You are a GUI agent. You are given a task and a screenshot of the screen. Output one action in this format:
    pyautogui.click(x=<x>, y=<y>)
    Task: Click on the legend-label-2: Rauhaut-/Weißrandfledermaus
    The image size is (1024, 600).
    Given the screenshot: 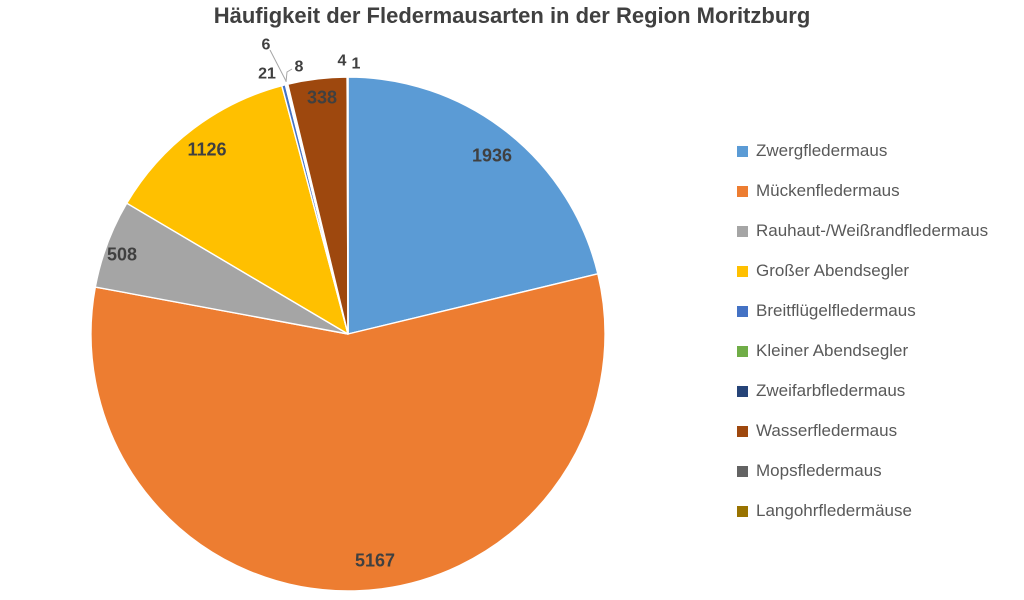 What is the action you would take?
    pyautogui.click(x=872, y=230)
    